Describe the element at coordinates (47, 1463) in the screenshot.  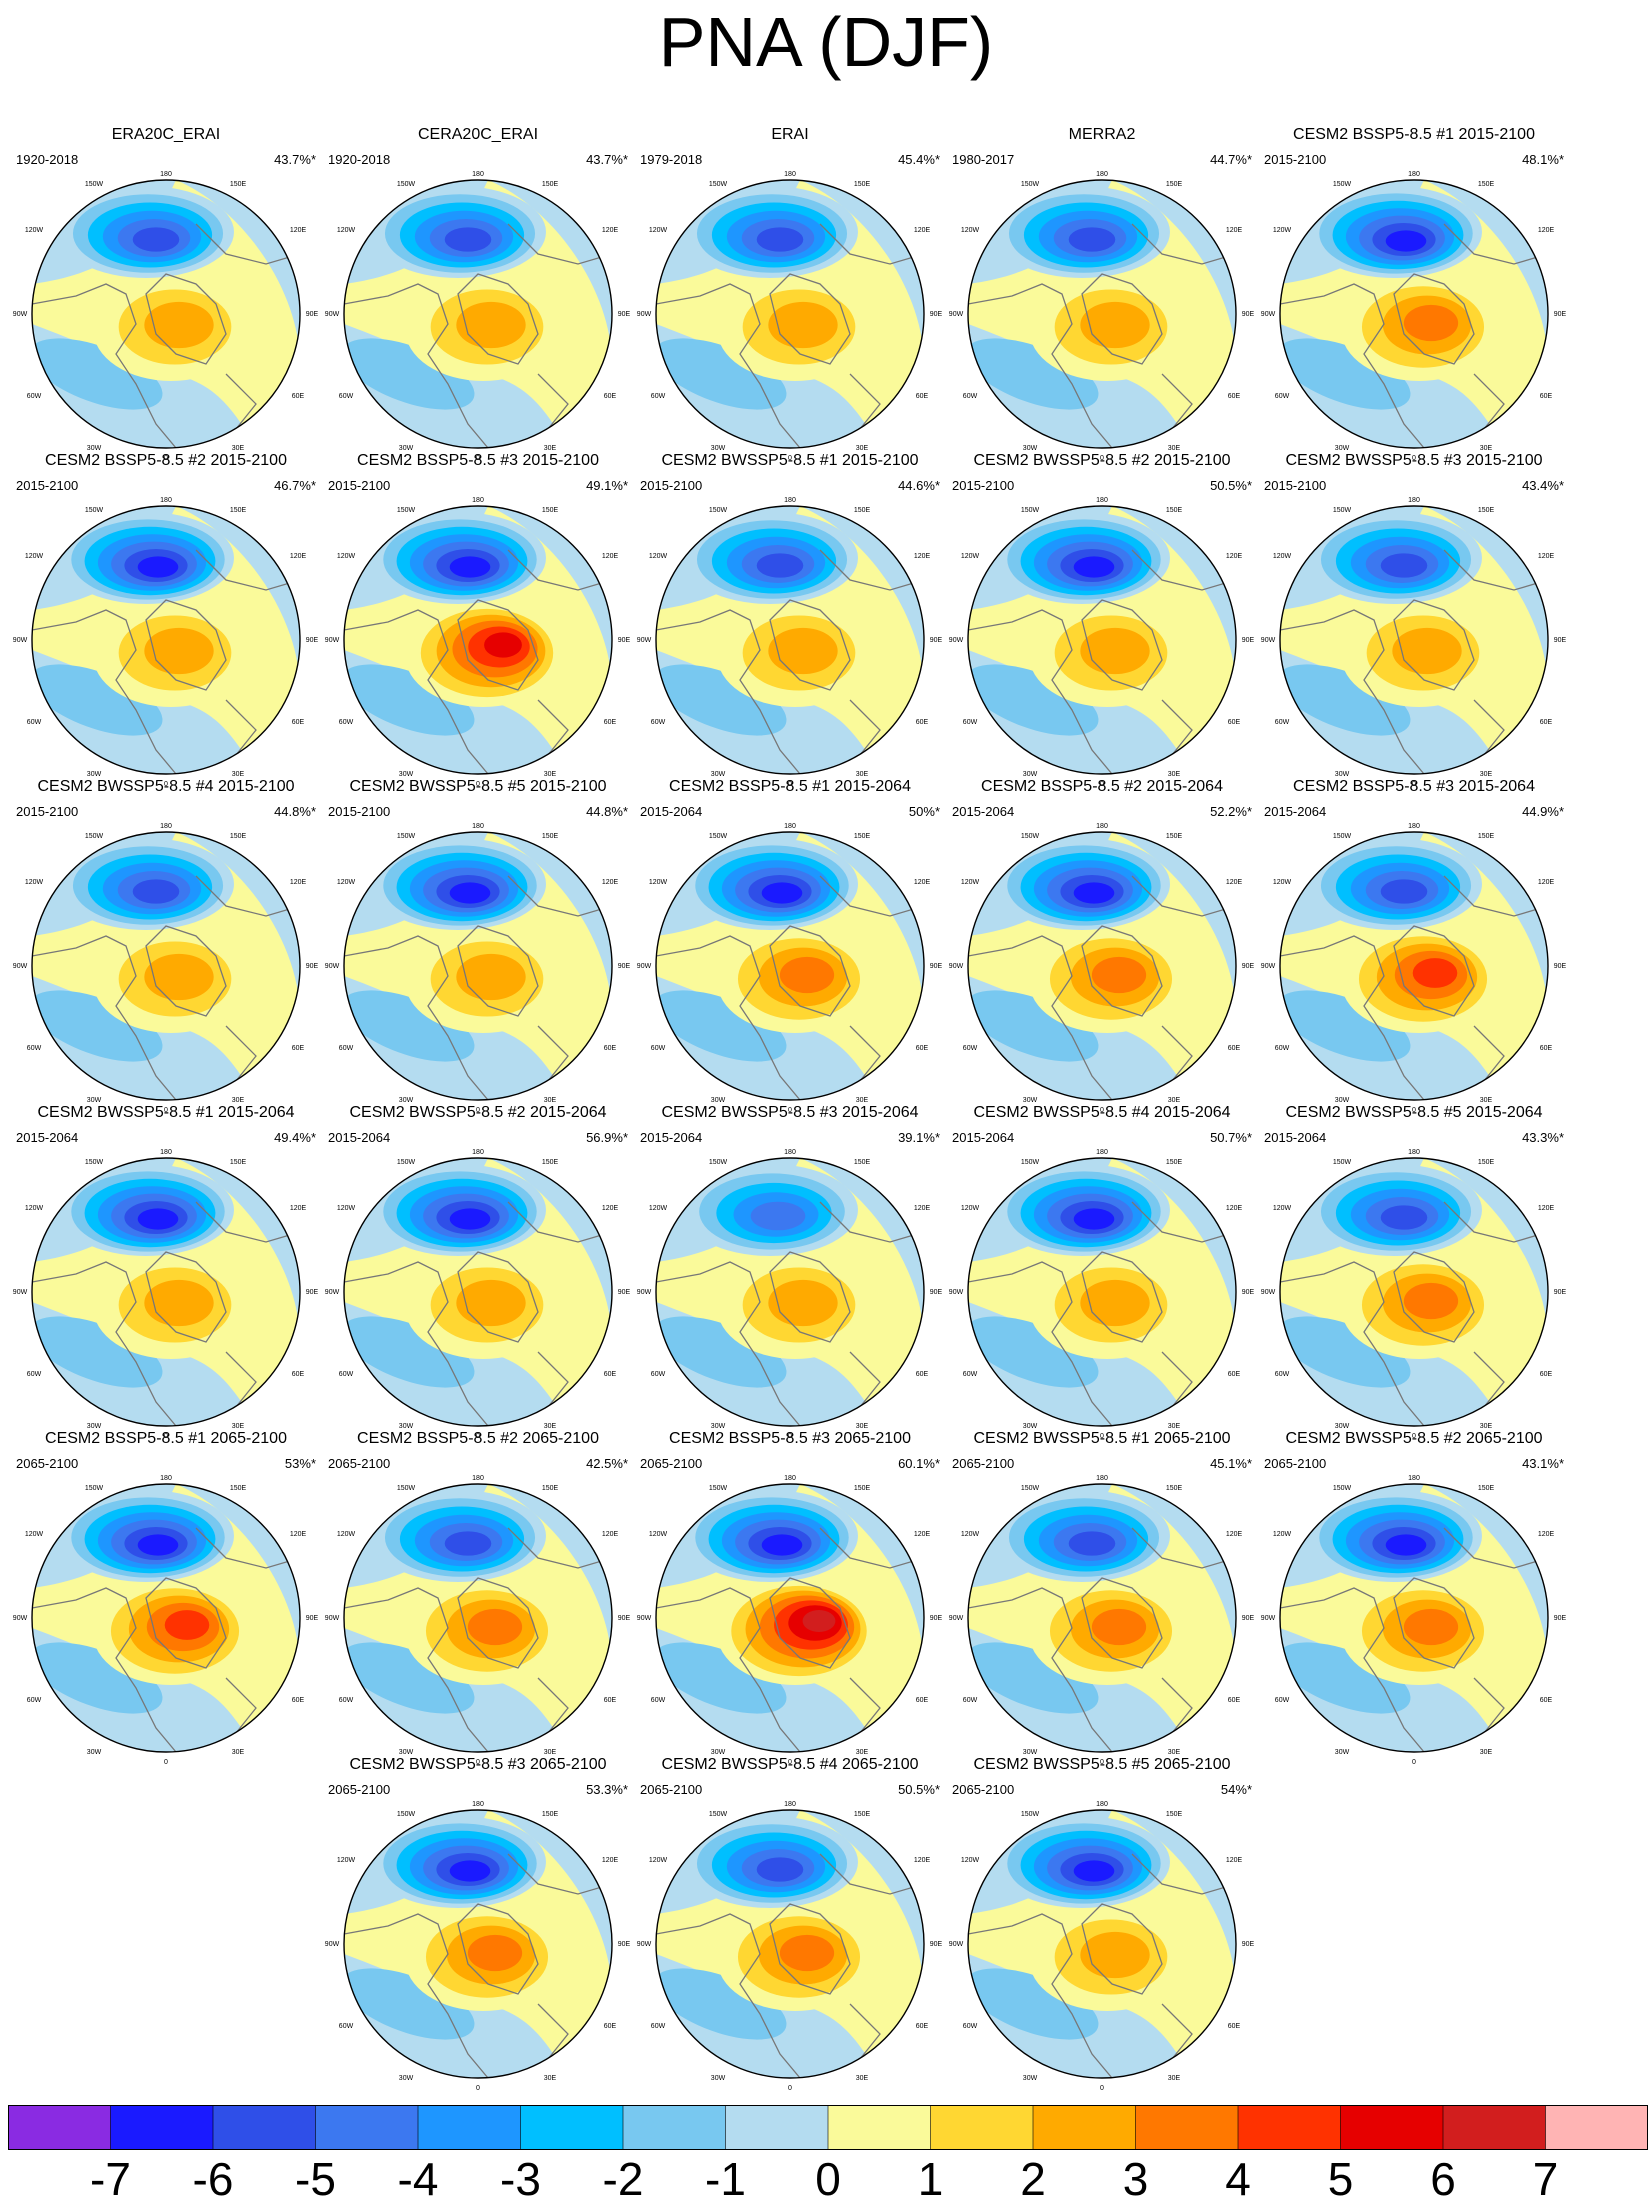
I see `panel-period: 2065-2100` at that location.